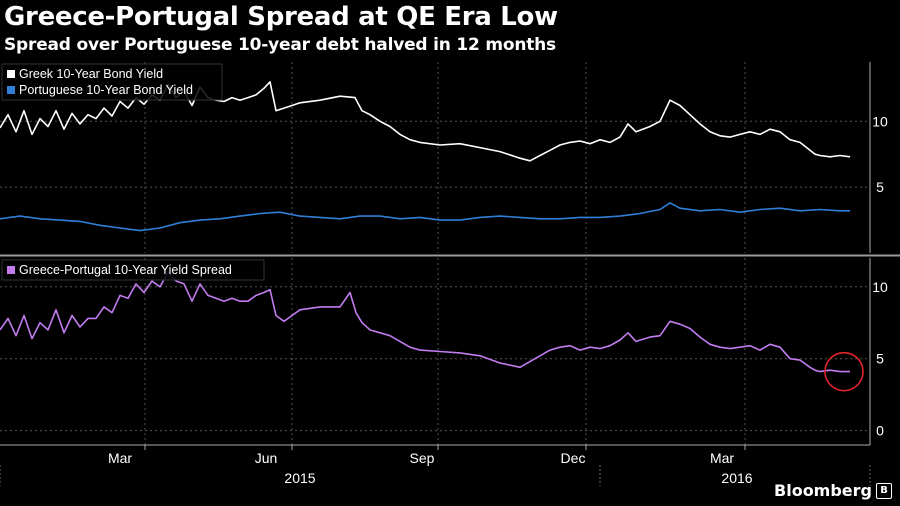 Image resolution: width=900 pixels, height=506 pixels. What do you see at coordinates (266, 458) in the screenshot?
I see `x-tick-label-1: Jun` at bounding box center [266, 458].